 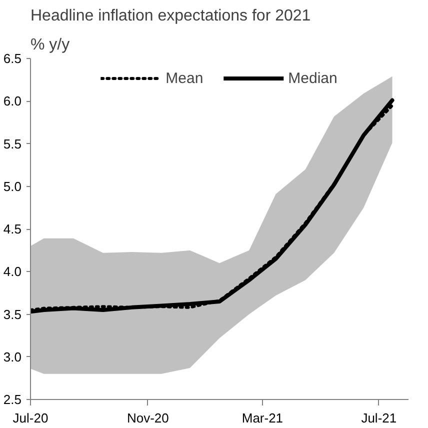 What do you see at coordinates (12, 186) in the screenshot?
I see `y-tick-label: 5.0` at bounding box center [12, 186].